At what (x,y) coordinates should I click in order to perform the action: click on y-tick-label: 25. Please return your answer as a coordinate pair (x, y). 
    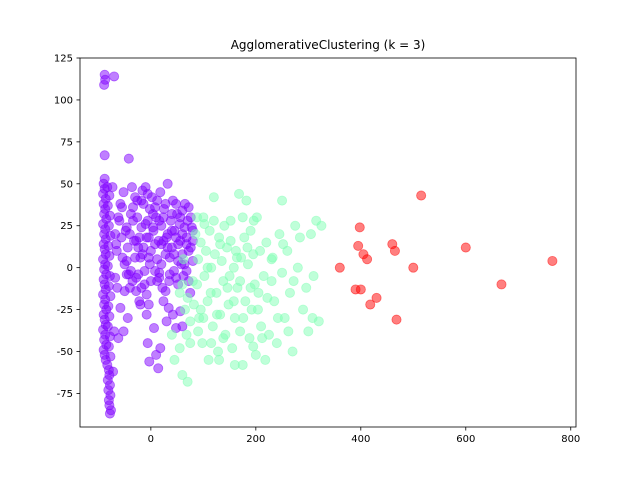
    Looking at the image, I should click on (66, 226).